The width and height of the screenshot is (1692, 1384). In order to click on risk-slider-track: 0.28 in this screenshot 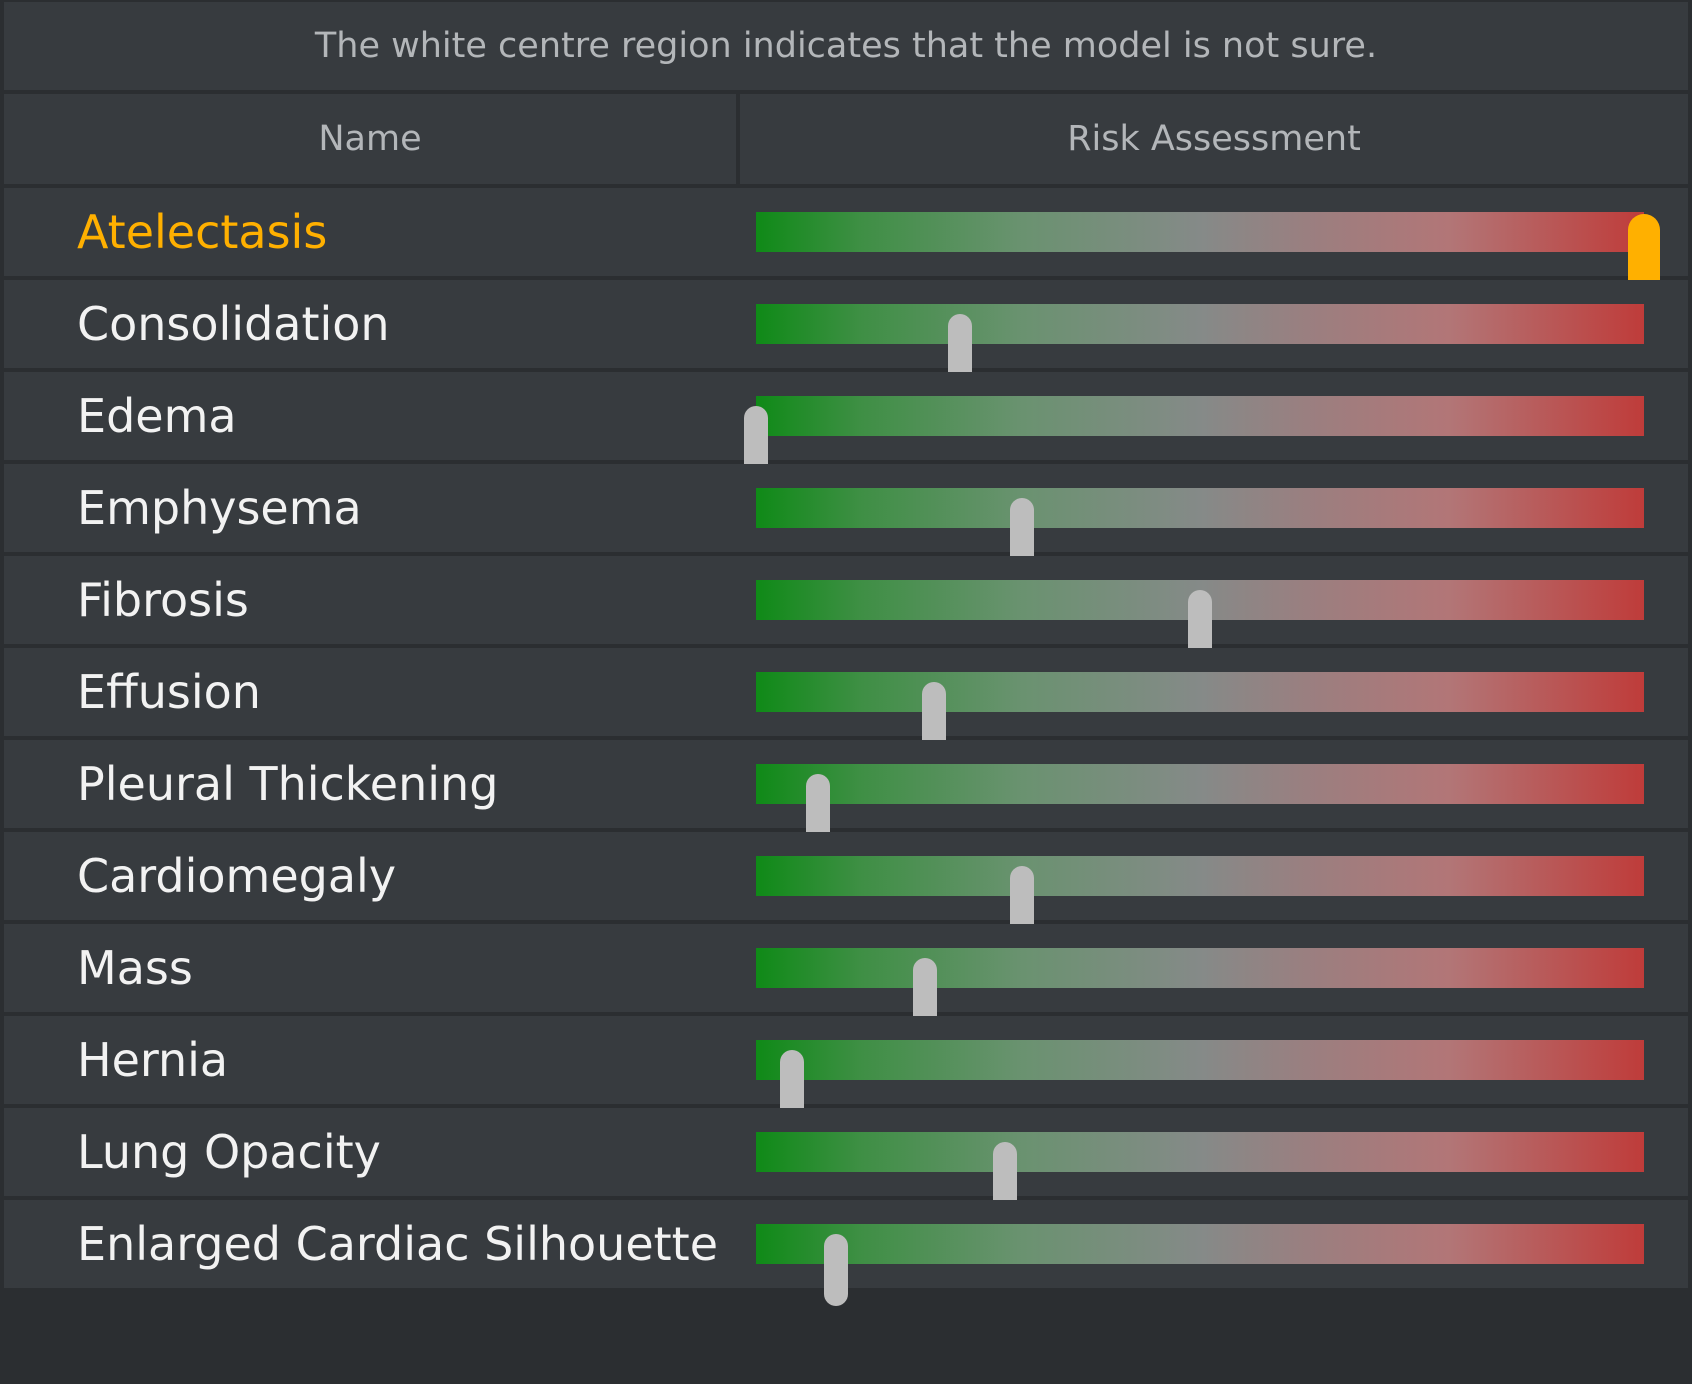, I will do `click(1200, 1173)`.